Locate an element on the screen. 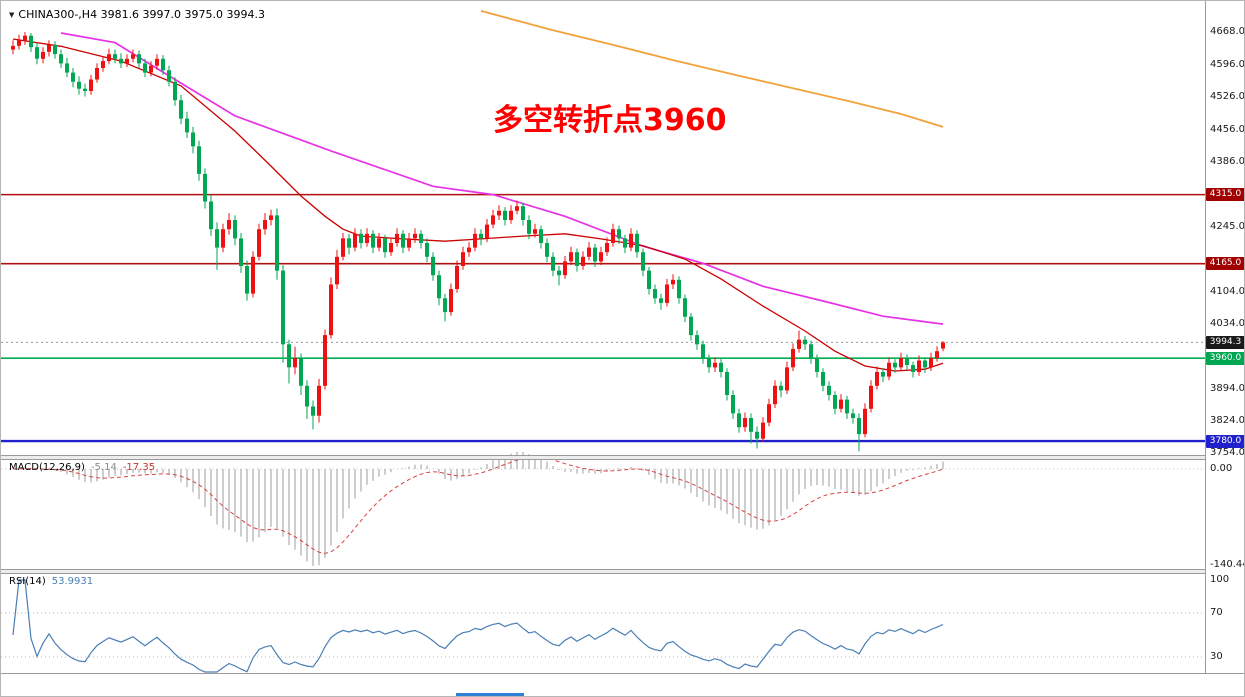 The height and width of the screenshot is (697, 1245). price-axis-tick: 4526.0 is located at coordinates (1227, 96).